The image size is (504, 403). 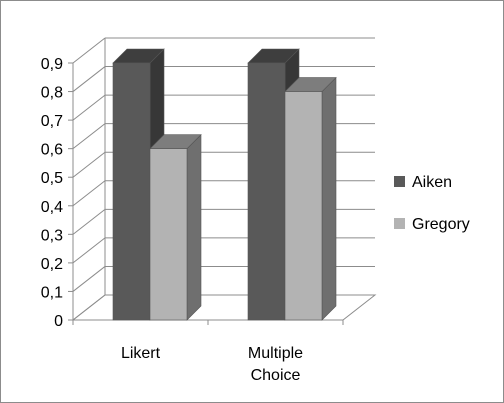 What do you see at coordinates (399, 181) in the screenshot?
I see `legend-swatch-aiken` at bounding box center [399, 181].